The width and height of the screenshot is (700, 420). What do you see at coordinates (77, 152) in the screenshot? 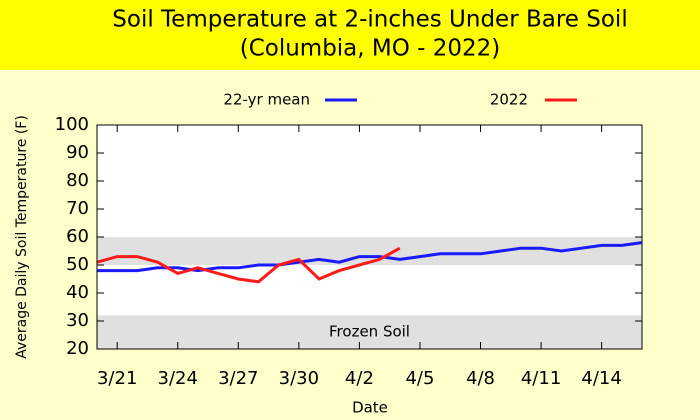
I see `y-tick-label: 90` at bounding box center [77, 152].